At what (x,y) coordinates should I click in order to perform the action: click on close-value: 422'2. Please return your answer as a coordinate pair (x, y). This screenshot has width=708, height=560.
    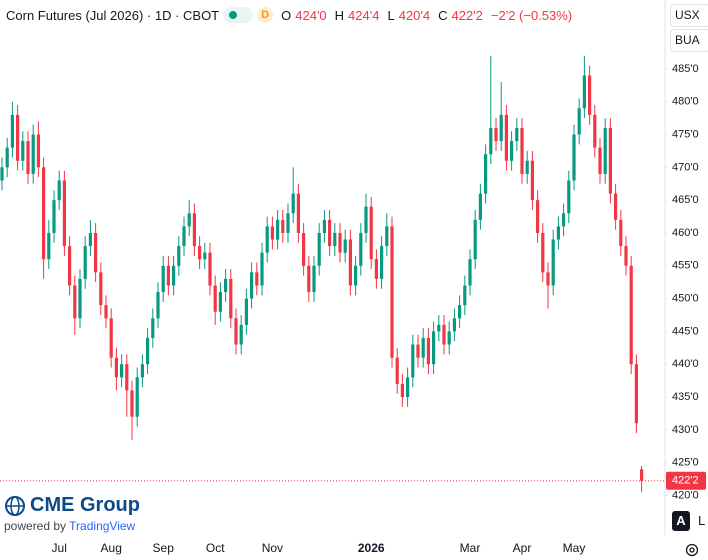
    Looking at the image, I should click on (467, 15).